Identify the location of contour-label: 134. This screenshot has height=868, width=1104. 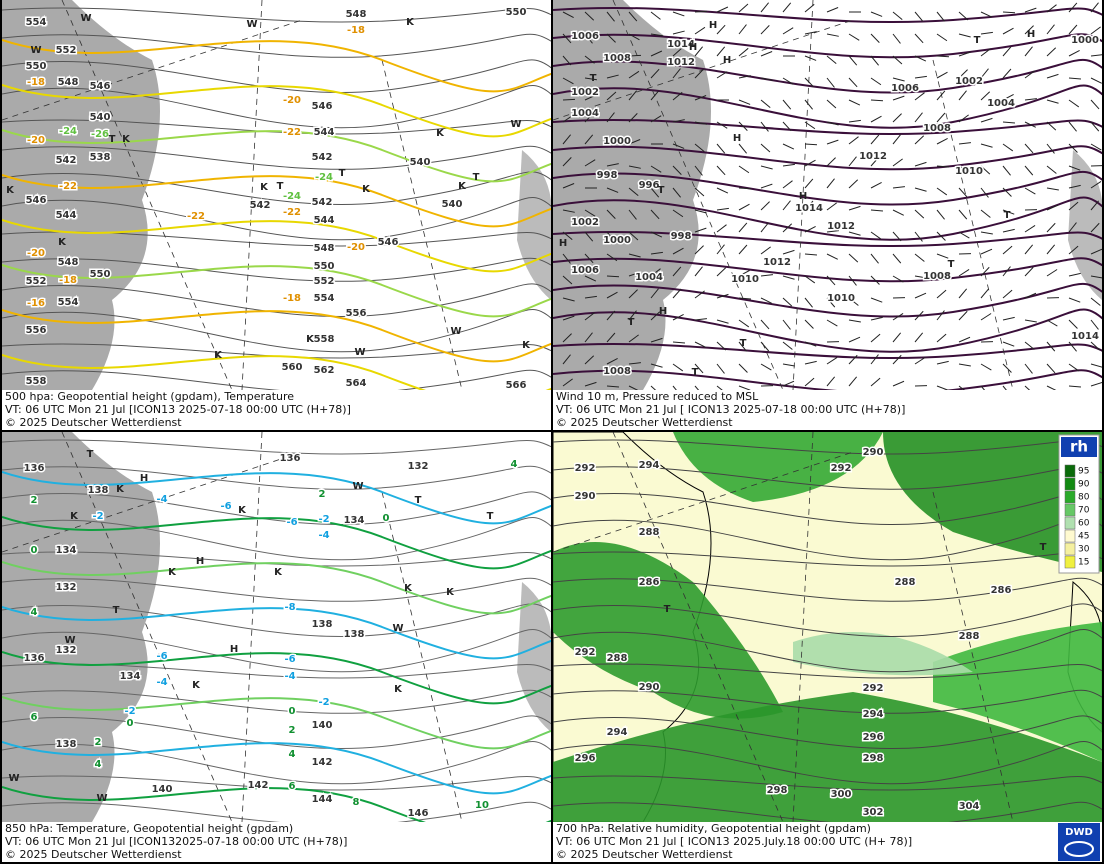
(66, 550).